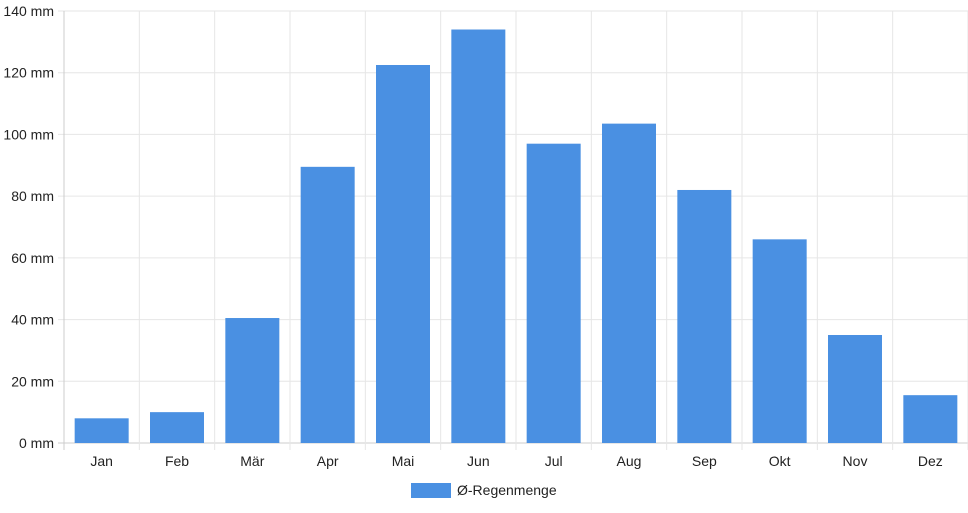 This screenshot has width=968, height=513. What do you see at coordinates (629, 461) in the screenshot?
I see `x-tick-label: Aug` at bounding box center [629, 461].